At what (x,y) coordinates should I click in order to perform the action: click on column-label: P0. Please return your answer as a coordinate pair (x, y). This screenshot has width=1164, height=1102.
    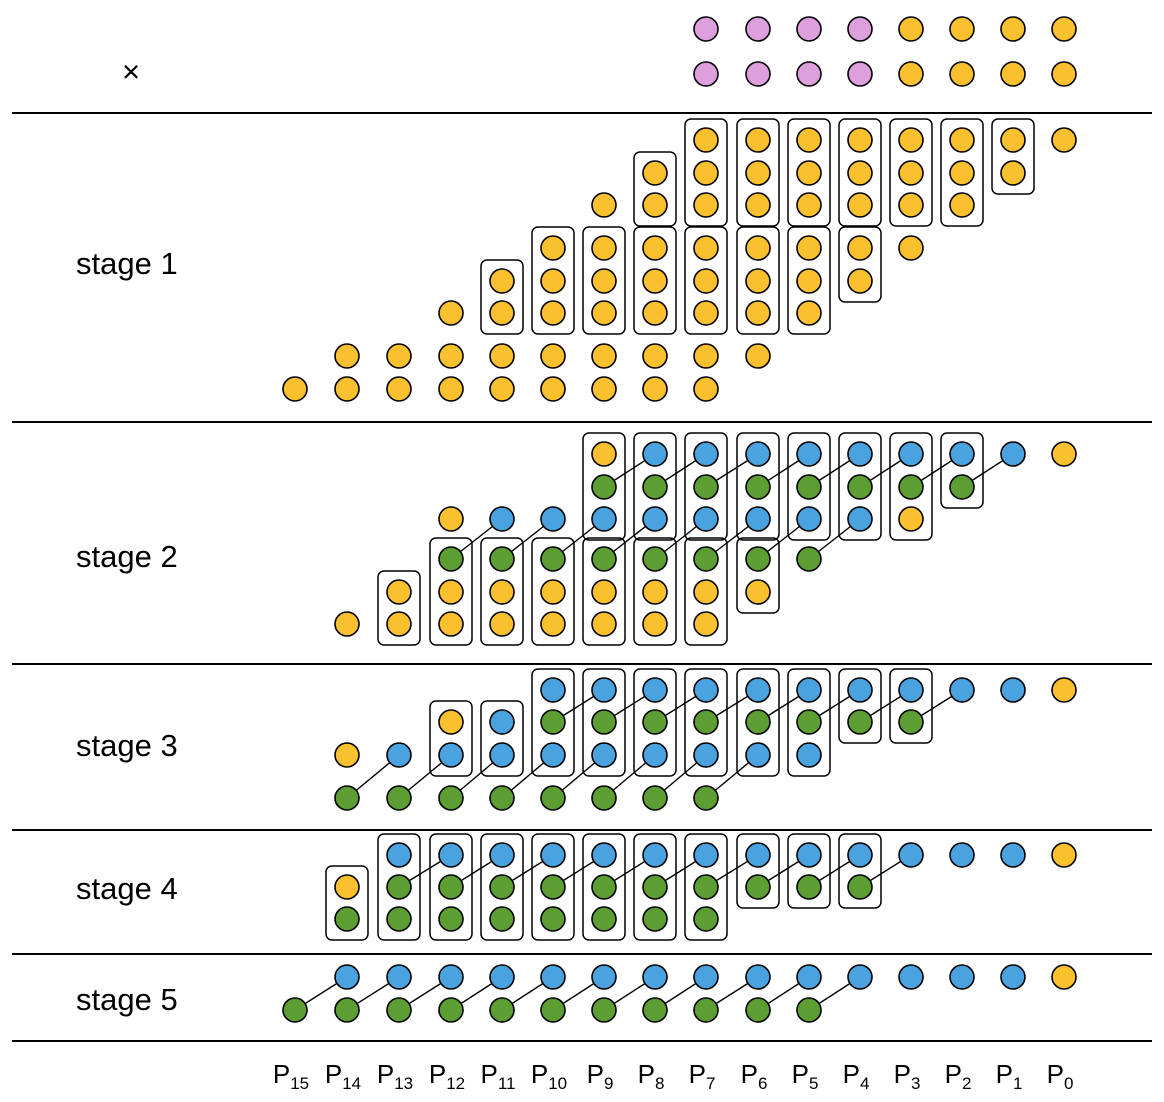
    Looking at the image, I should click on (1060, 1076).